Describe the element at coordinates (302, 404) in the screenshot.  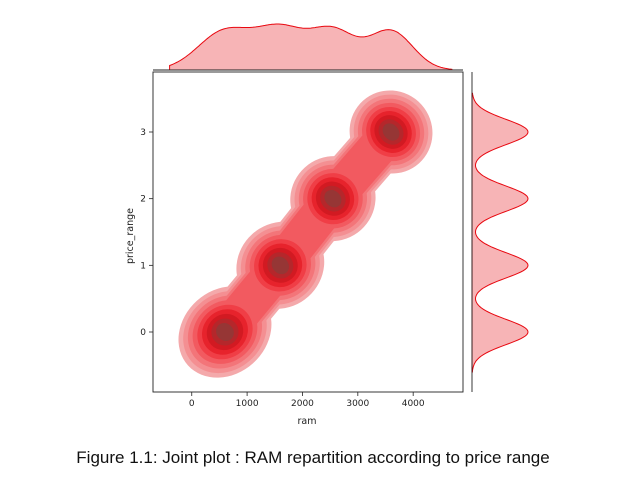
I see `x-tick-label: 2000` at that location.